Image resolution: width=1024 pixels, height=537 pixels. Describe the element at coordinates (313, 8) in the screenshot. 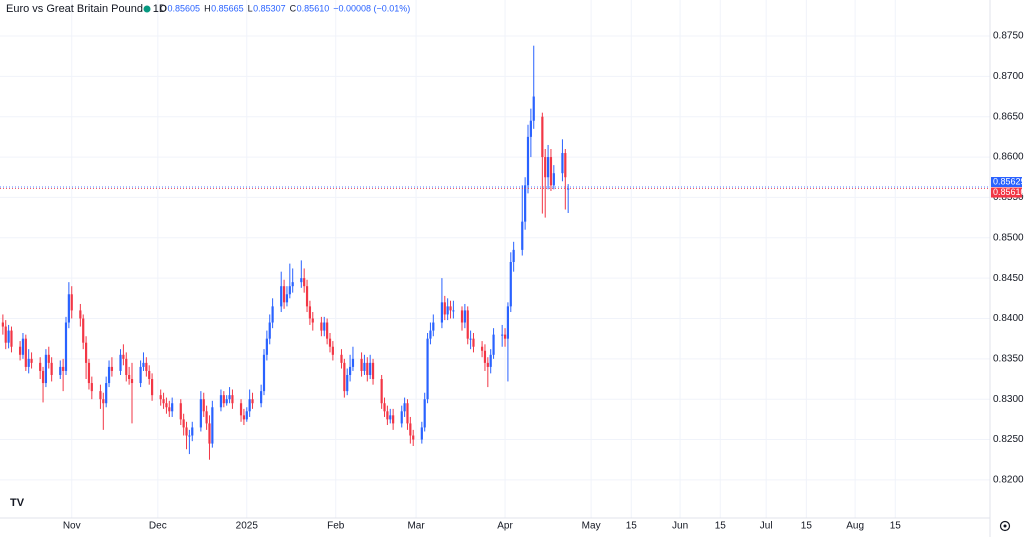

I see `legend-value: 0.85610` at that location.